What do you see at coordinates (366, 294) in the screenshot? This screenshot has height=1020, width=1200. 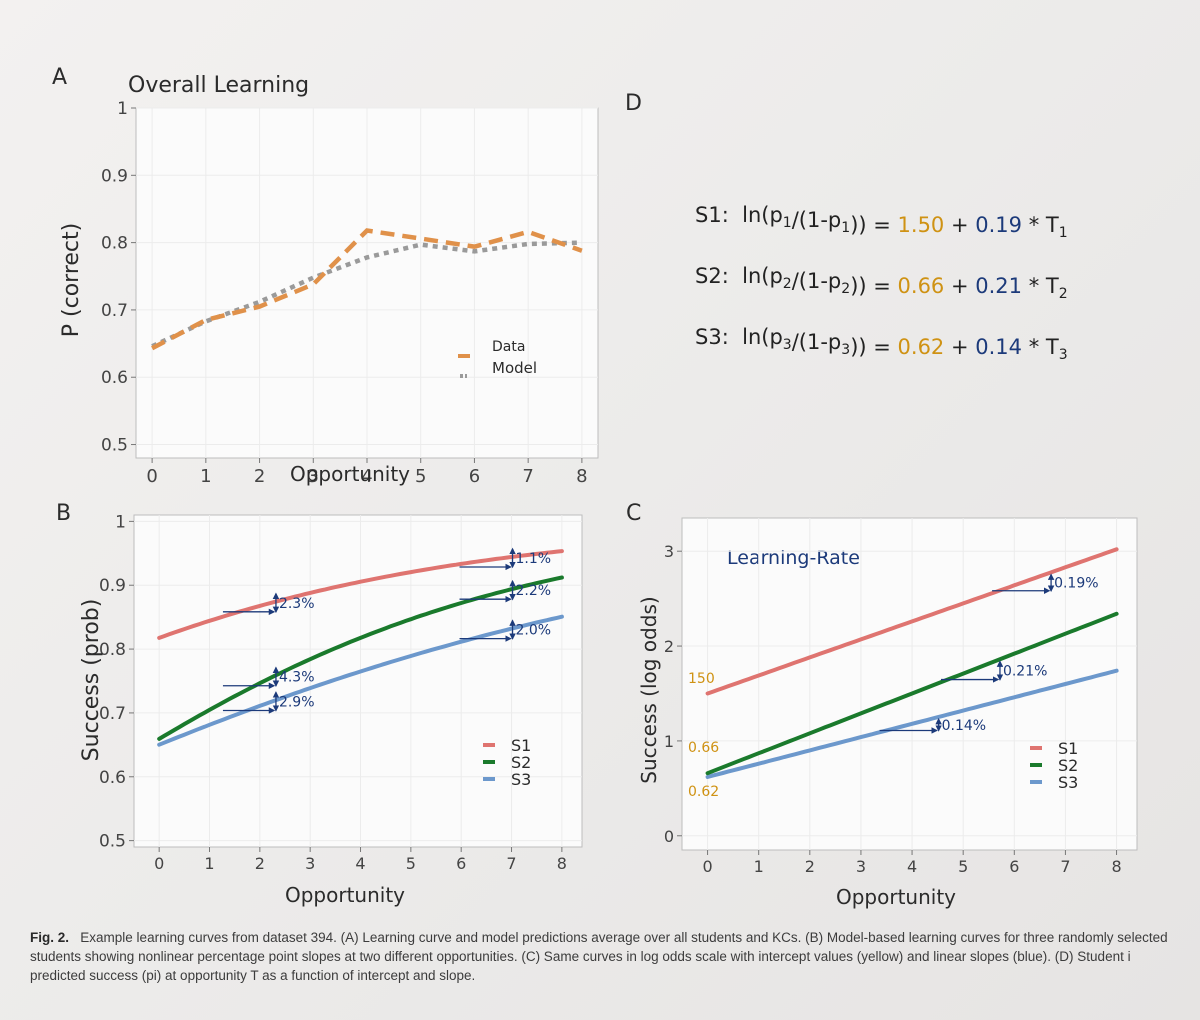 I see `series-line-model` at bounding box center [366, 294].